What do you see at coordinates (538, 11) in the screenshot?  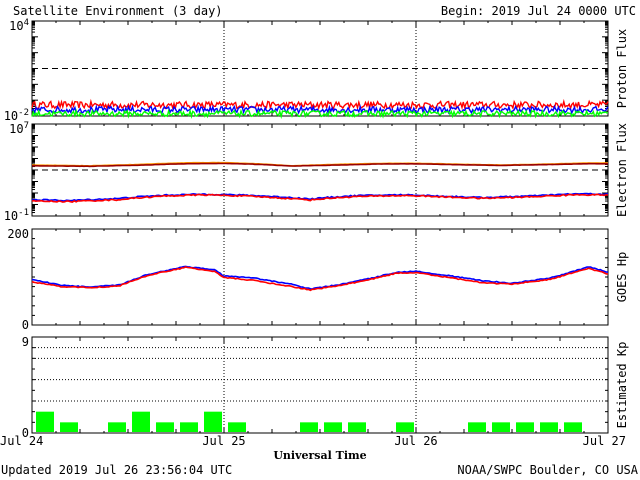 I see `begin-time: Begin: 2019 Jul 24 0000 UTC` at bounding box center [538, 11].